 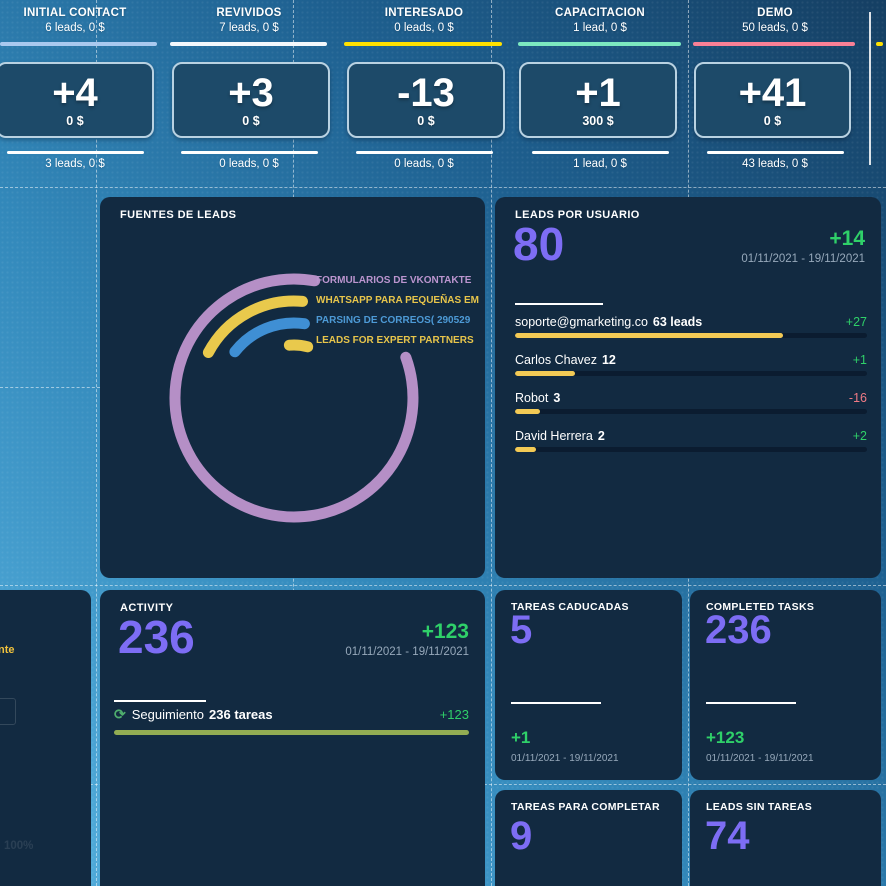 I want to click on percent-label: 100%, so click(x=19, y=846).